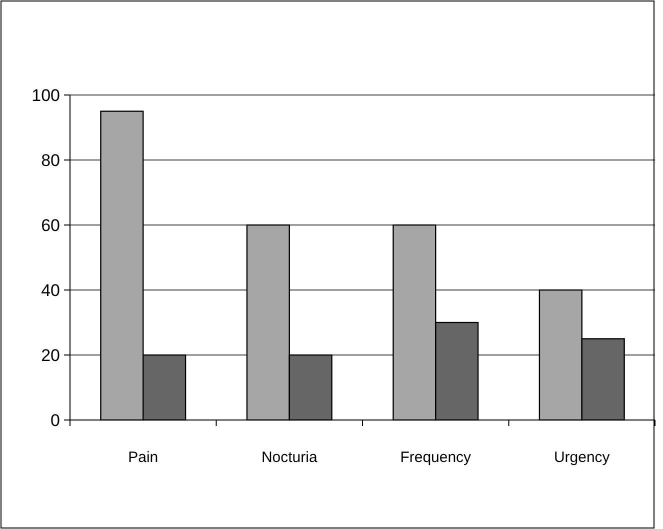  I want to click on y-tick-label: 60, so click(50, 225).